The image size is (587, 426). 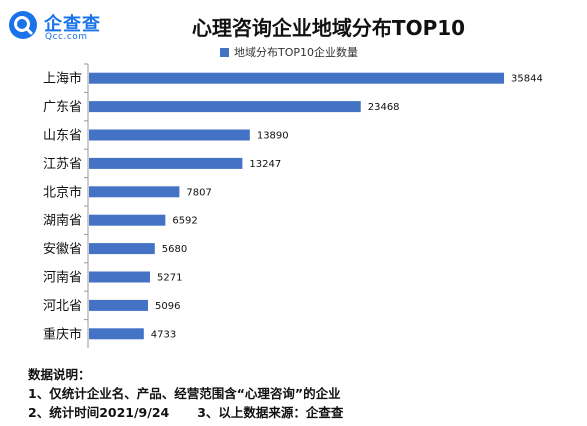 What do you see at coordinates (23, 25) in the screenshot?
I see `qcc-logo-icon` at bounding box center [23, 25].